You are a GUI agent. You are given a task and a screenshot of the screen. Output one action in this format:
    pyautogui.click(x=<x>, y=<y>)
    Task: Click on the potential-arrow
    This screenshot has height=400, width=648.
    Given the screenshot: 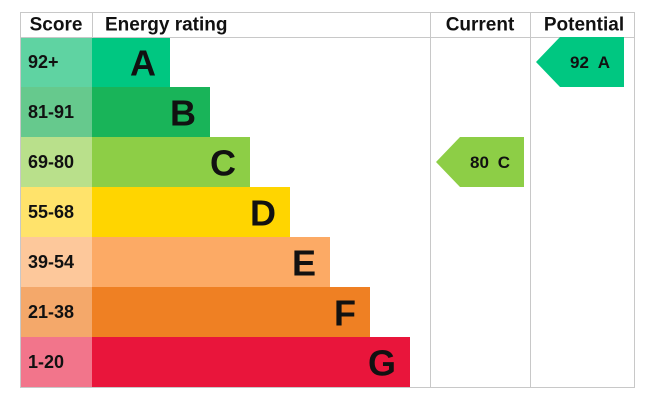 What is the action you would take?
    pyautogui.click(x=580, y=62)
    